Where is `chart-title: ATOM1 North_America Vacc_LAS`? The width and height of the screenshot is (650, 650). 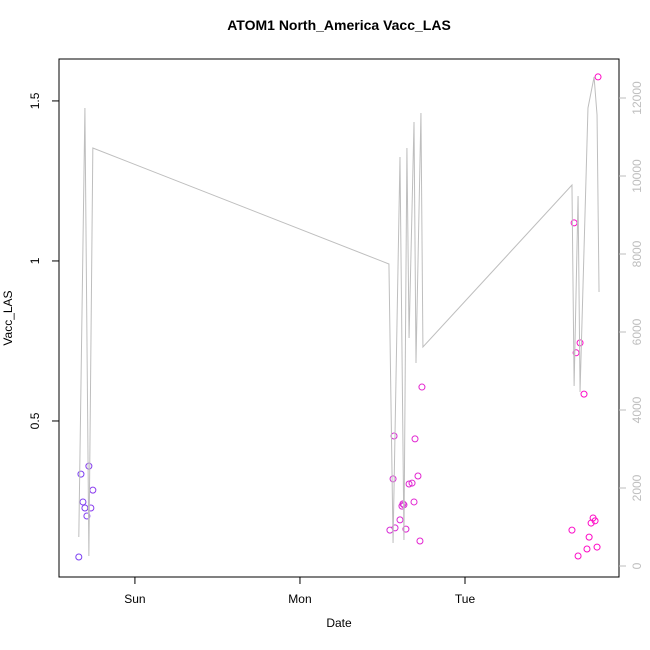
chart-title: ATOM1 North_America Vacc_LAS is located at coordinates (339, 25).